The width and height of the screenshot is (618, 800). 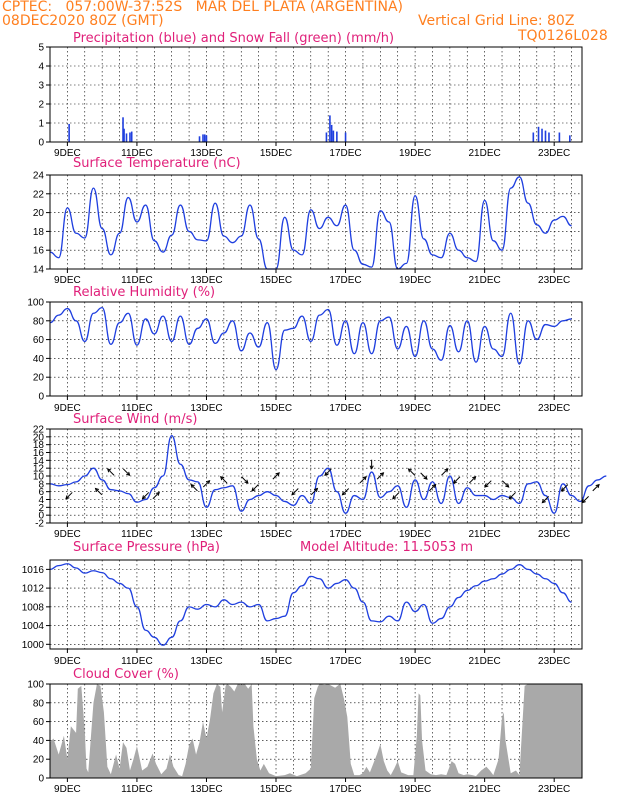 I want to click on x-tick-label: 9DEC, so click(x=67, y=789).